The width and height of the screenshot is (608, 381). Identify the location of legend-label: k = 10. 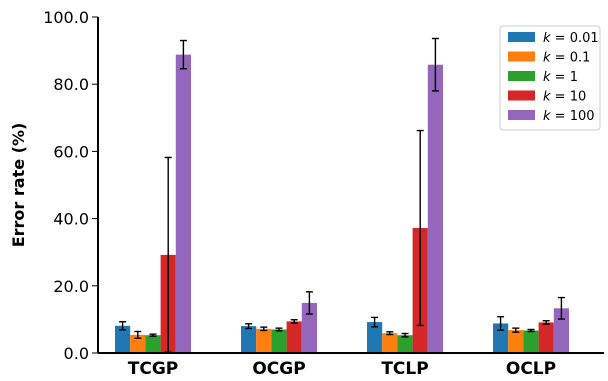
(564, 97).